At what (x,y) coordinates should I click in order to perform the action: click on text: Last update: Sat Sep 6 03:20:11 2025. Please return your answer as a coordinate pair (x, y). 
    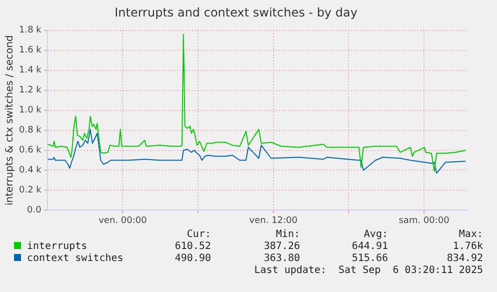
    Looking at the image, I should click on (368, 270).